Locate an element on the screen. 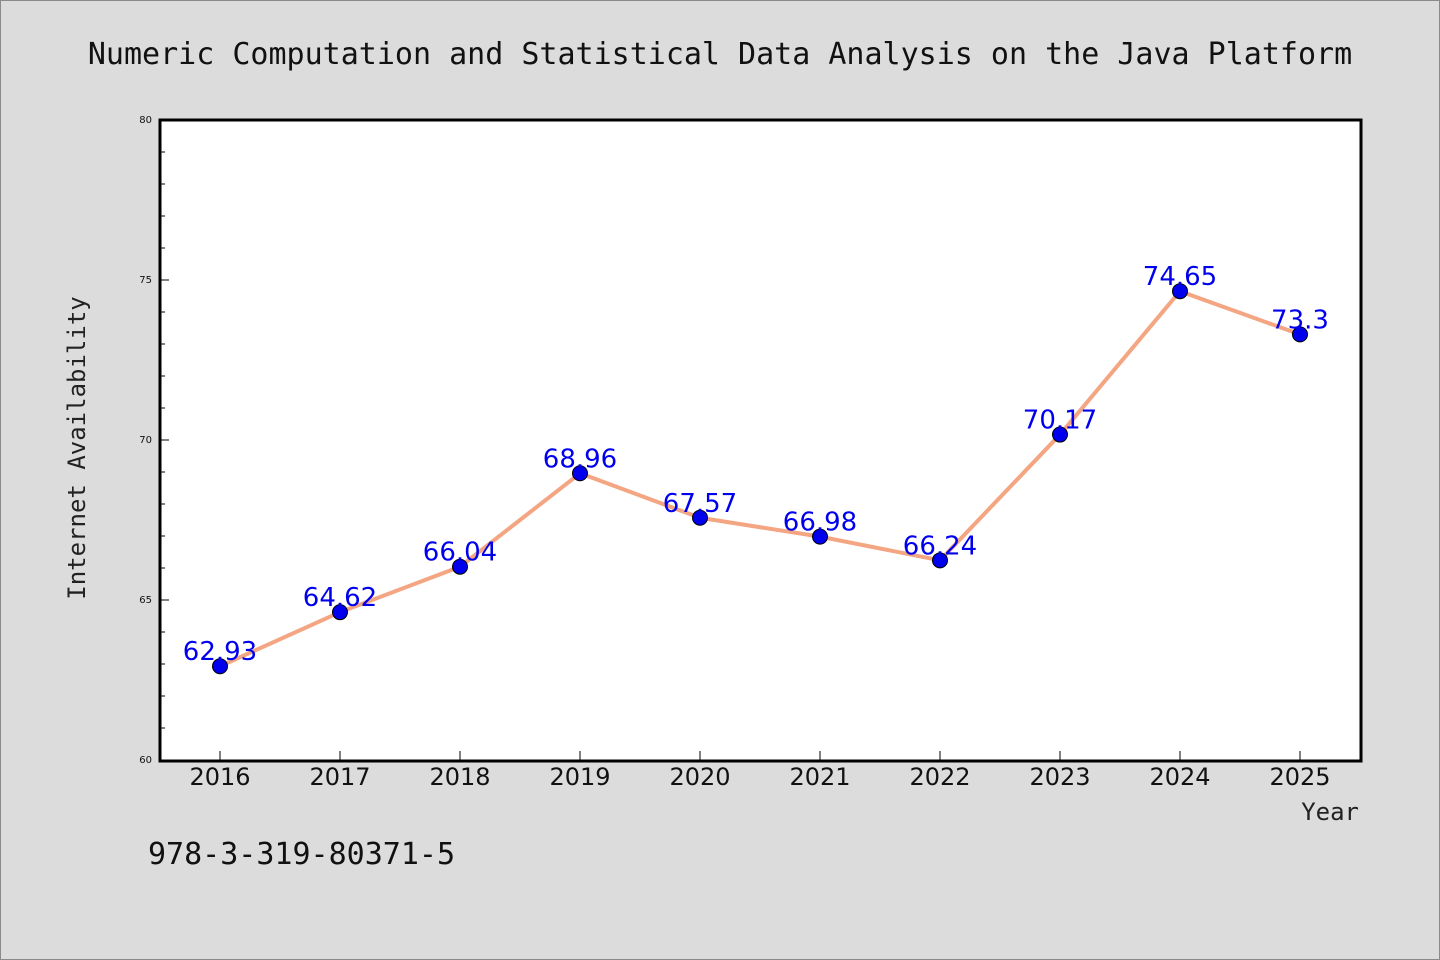 The image size is (1440, 960). x-tick-label: 2024 is located at coordinates (1179, 777).